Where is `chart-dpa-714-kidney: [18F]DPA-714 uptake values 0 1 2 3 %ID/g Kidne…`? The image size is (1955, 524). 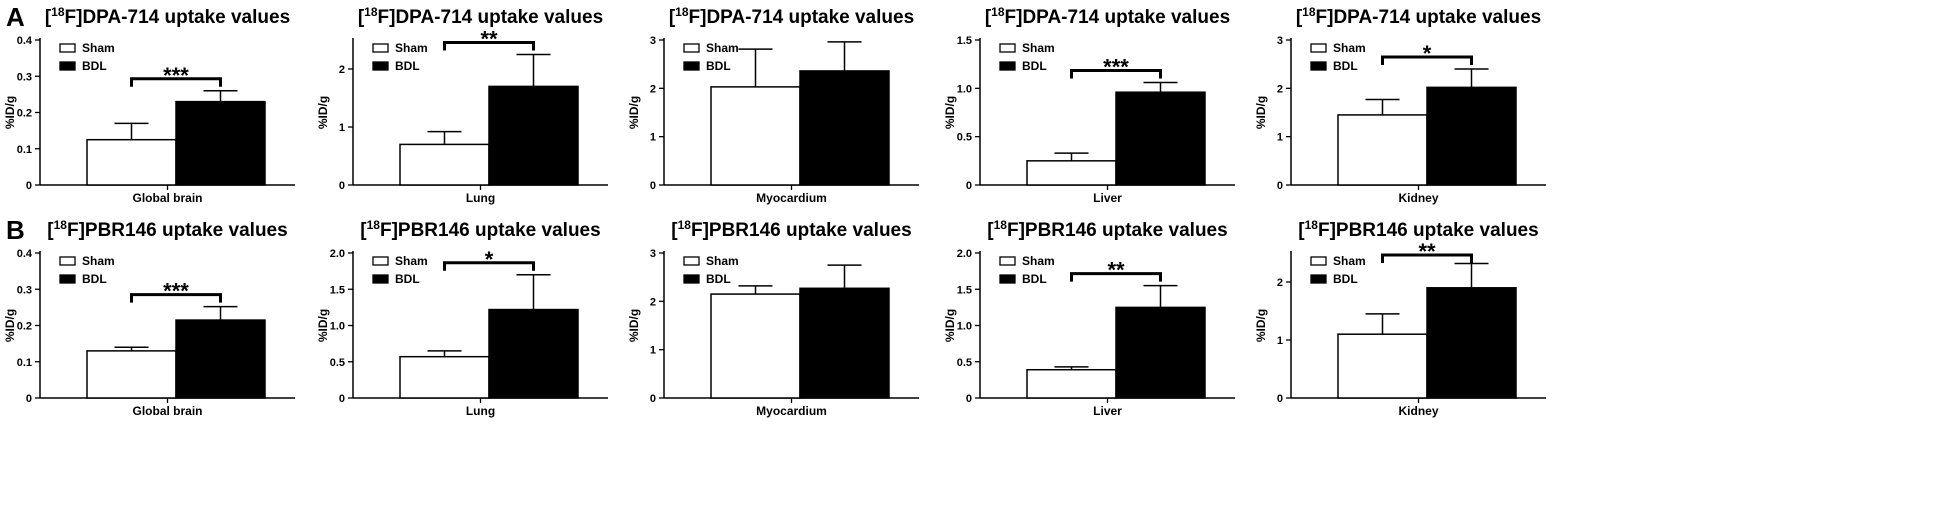
chart-dpa-714-kidney: [18F]DPA-714 uptake values 0 1 2 3 %ID/g Kidne… is located at coordinates (1400, 105).